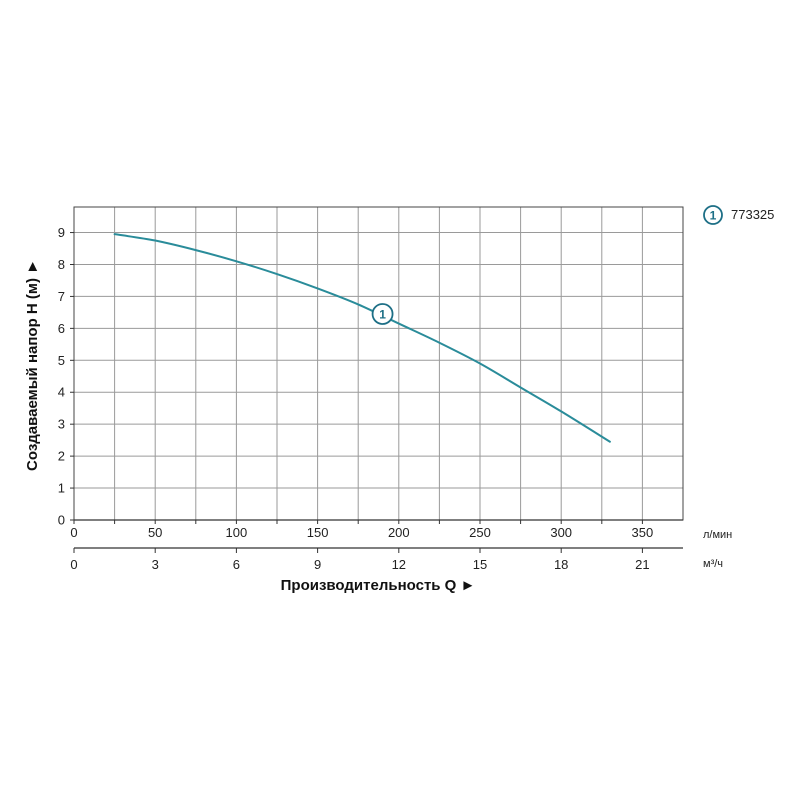  I want to click on x-axis, so click(378, 534).